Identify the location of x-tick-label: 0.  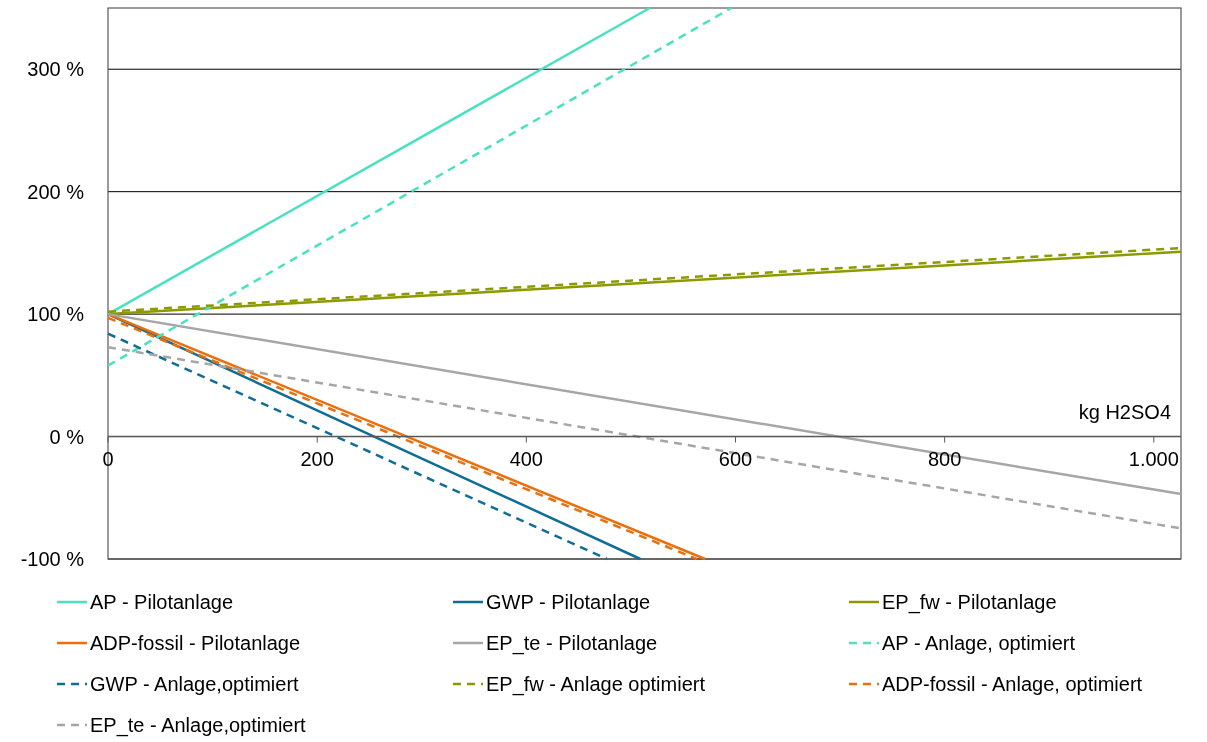
(108, 458).